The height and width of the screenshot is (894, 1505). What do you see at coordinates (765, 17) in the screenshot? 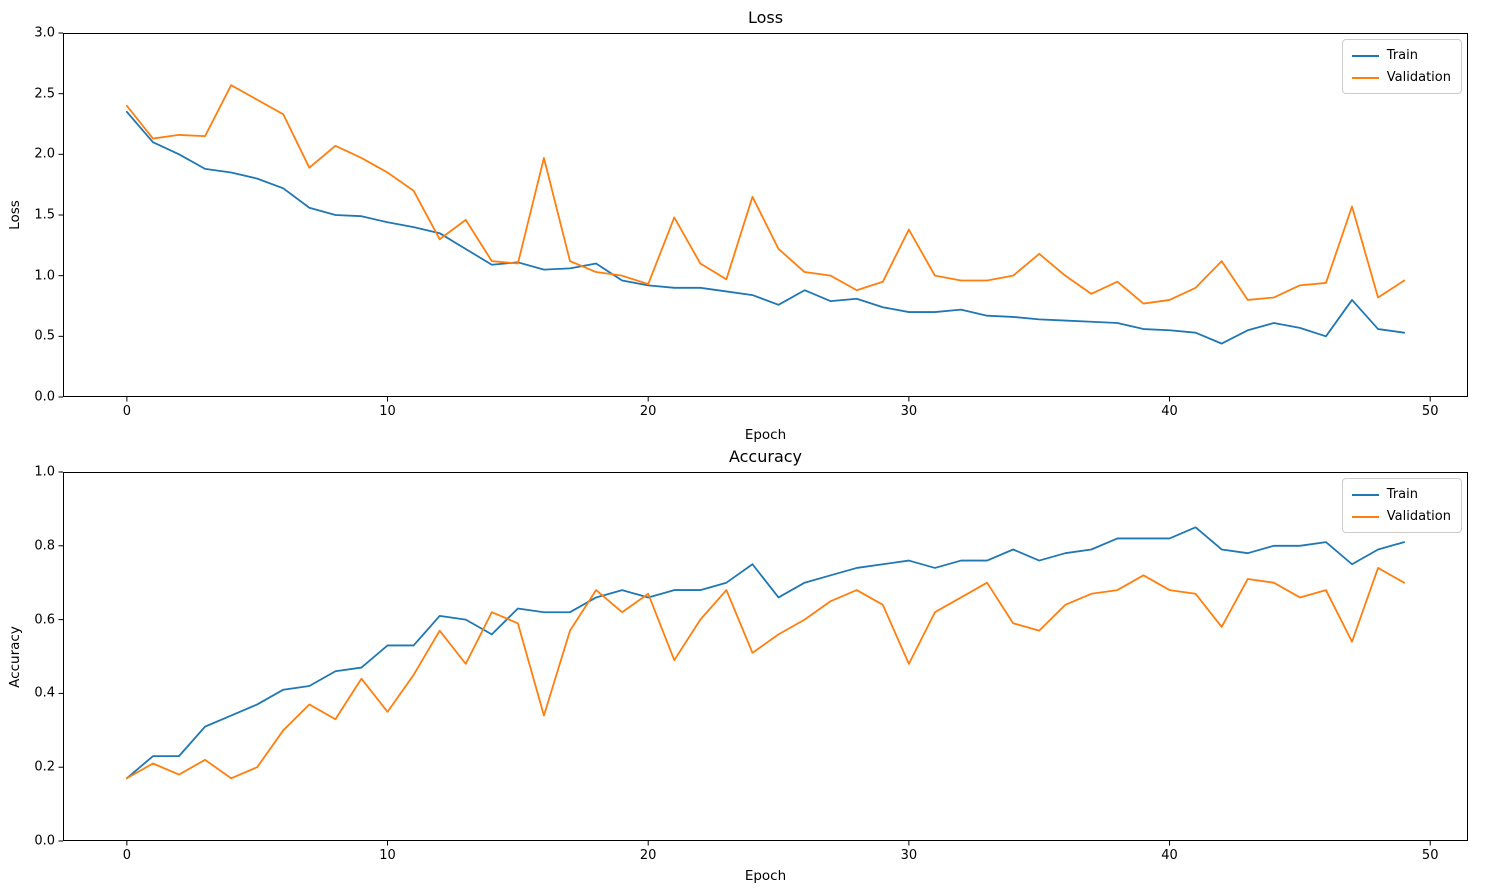
I see `loss-chart-title: Loss` at bounding box center [765, 17].